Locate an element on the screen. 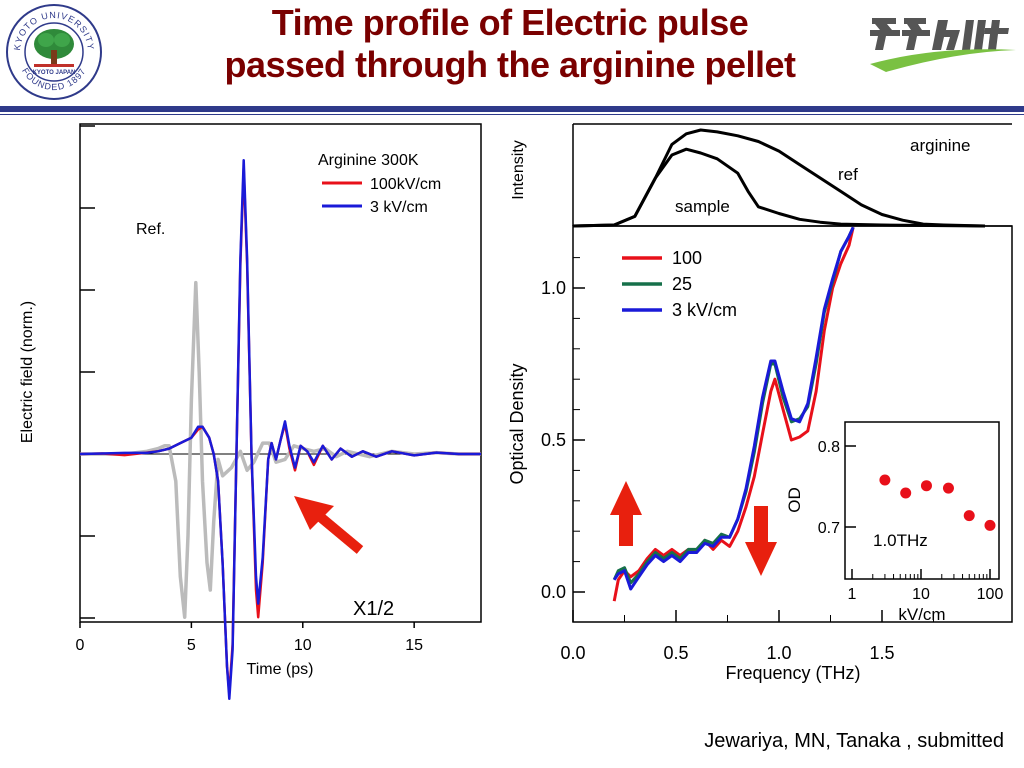  legend-entry-3kv-od: 3 kV/cm is located at coordinates (704, 310).